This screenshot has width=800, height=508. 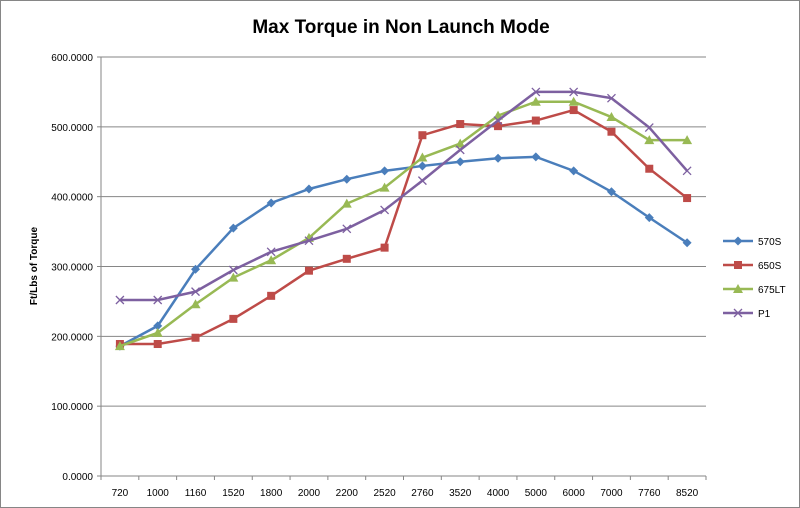 What do you see at coordinates (422, 493) in the screenshot?
I see `x-tick-label: 2760` at bounding box center [422, 493].